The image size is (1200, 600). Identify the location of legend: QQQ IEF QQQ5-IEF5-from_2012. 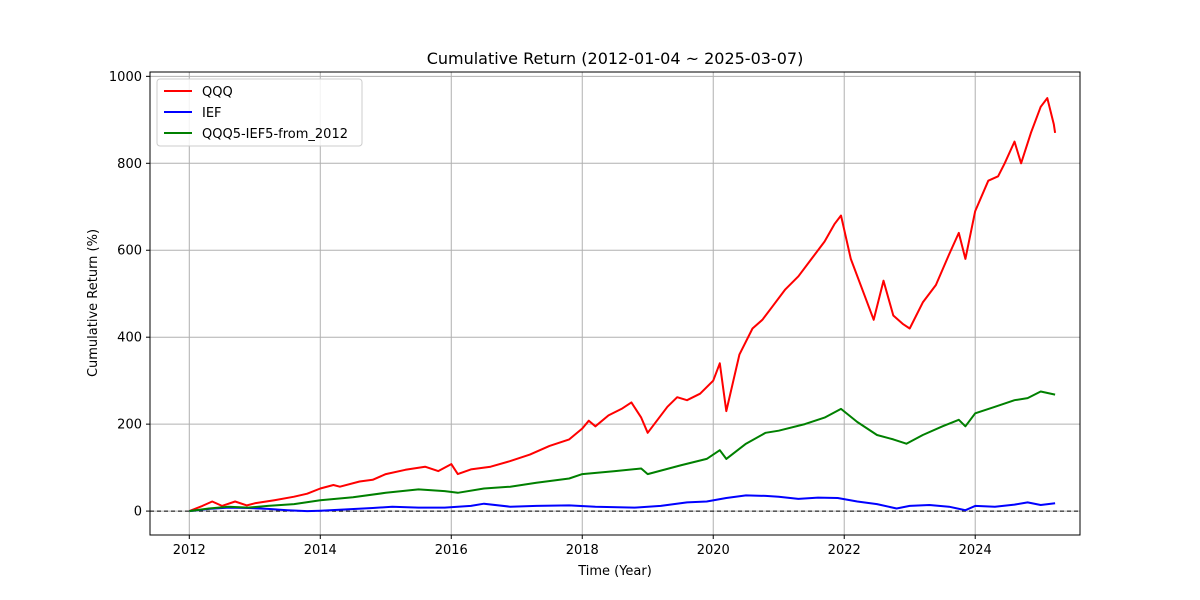
(259, 112).